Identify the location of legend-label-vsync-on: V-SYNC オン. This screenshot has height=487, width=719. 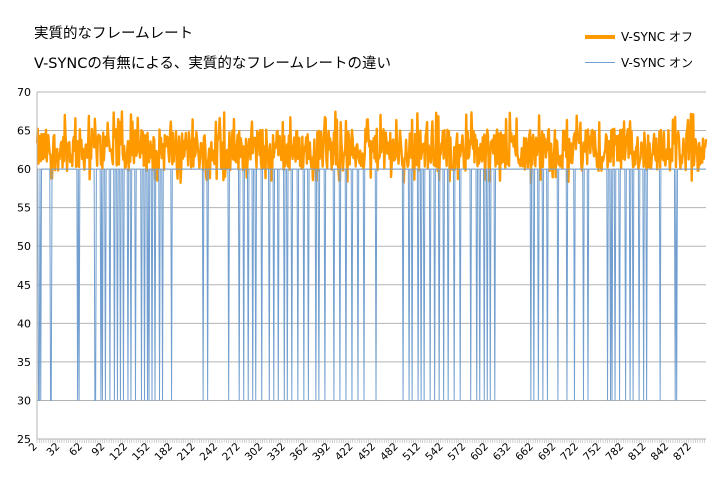
(657, 63).